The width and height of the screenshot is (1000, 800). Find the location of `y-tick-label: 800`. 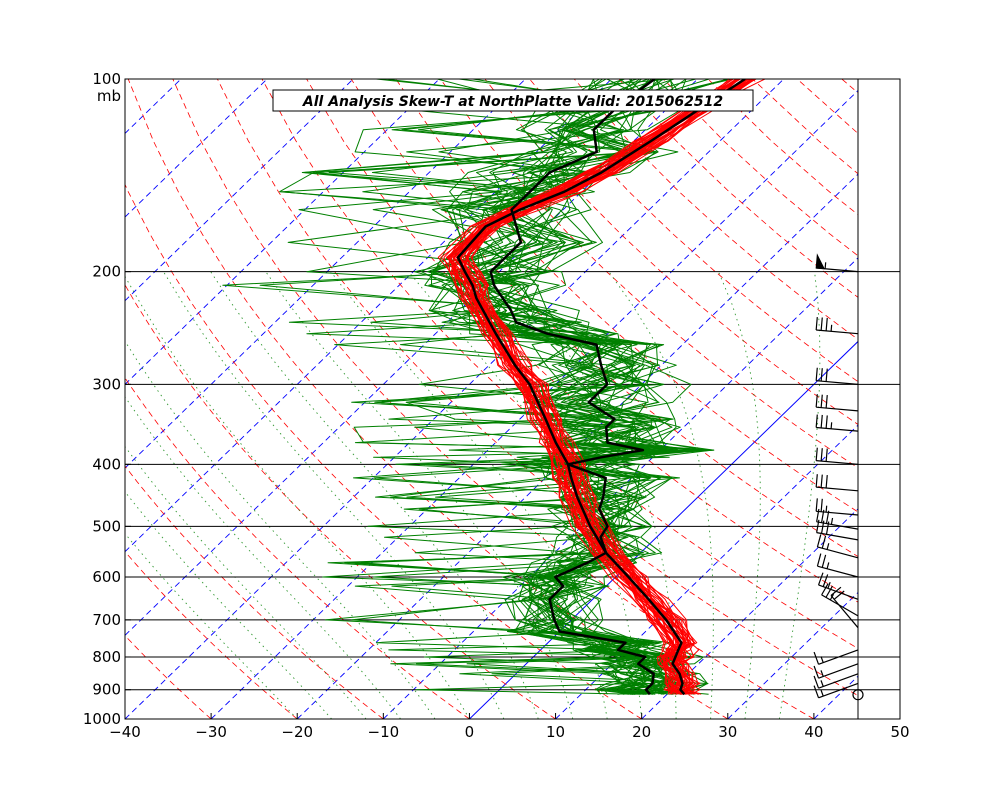

y-tick-label: 800 is located at coordinates (106, 657).